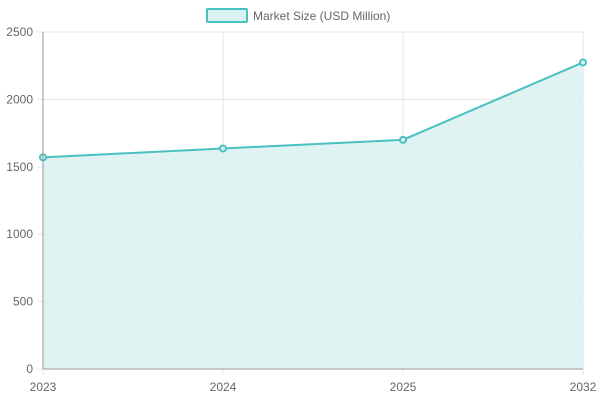  Describe the element at coordinates (321, 16) in the screenshot. I see `legend-label: Market Size (USD Million)` at that location.